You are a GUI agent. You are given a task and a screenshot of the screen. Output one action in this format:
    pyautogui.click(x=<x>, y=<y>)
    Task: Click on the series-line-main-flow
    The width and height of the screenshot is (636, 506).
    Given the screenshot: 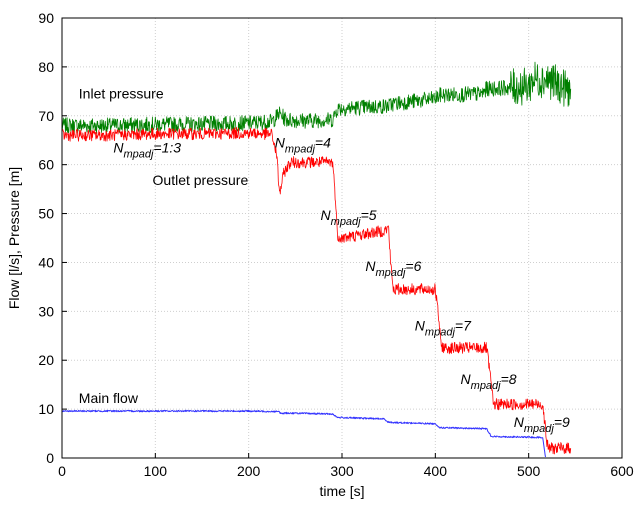 What is the action you would take?
    pyautogui.click(x=303, y=433)
    